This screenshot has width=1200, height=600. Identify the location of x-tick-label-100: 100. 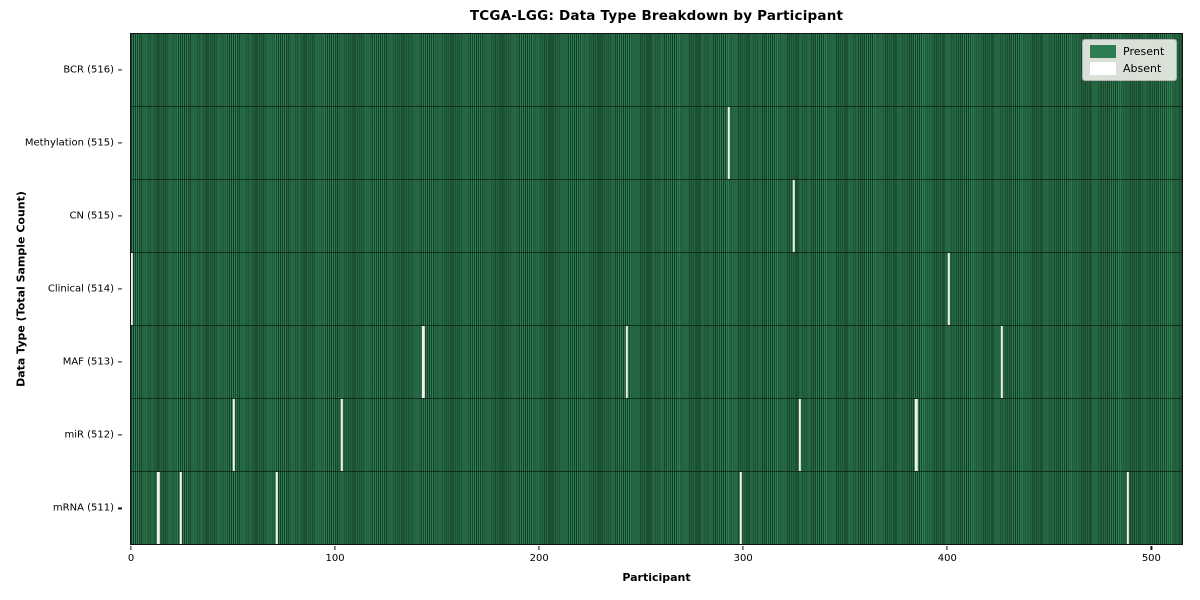
(335, 558).